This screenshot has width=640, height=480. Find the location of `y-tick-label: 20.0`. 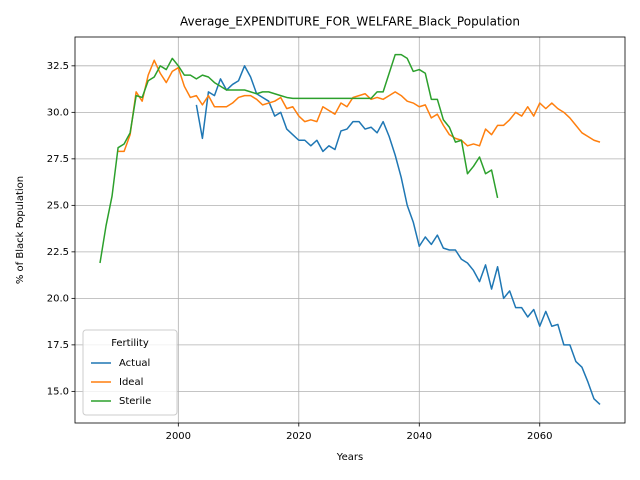

y-tick-label: 20.0 is located at coordinates (58, 298).